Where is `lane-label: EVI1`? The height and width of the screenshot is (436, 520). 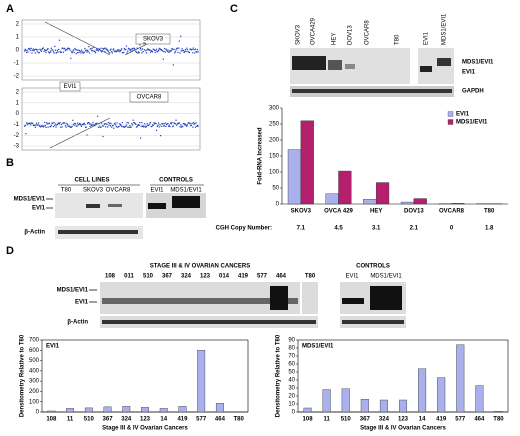 lane-label: EVI1 is located at coordinates (352, 277).